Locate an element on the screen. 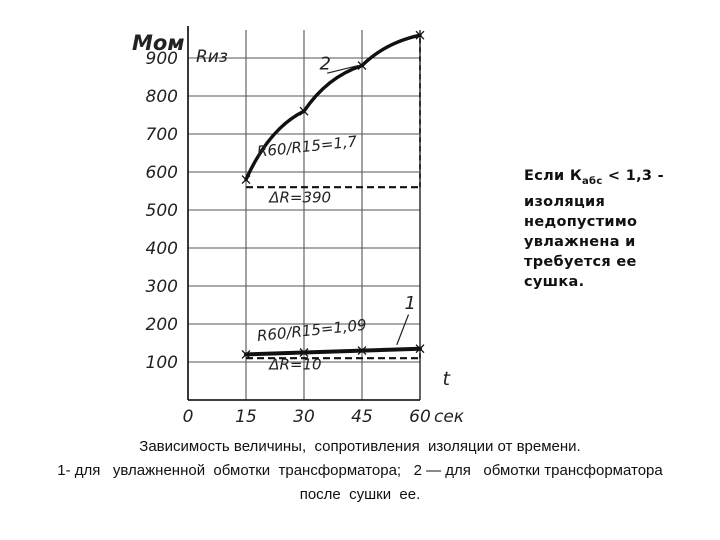 This screenshot has width=720, height=540. x-tick-label: 15 is located at coordinates (246, 417).